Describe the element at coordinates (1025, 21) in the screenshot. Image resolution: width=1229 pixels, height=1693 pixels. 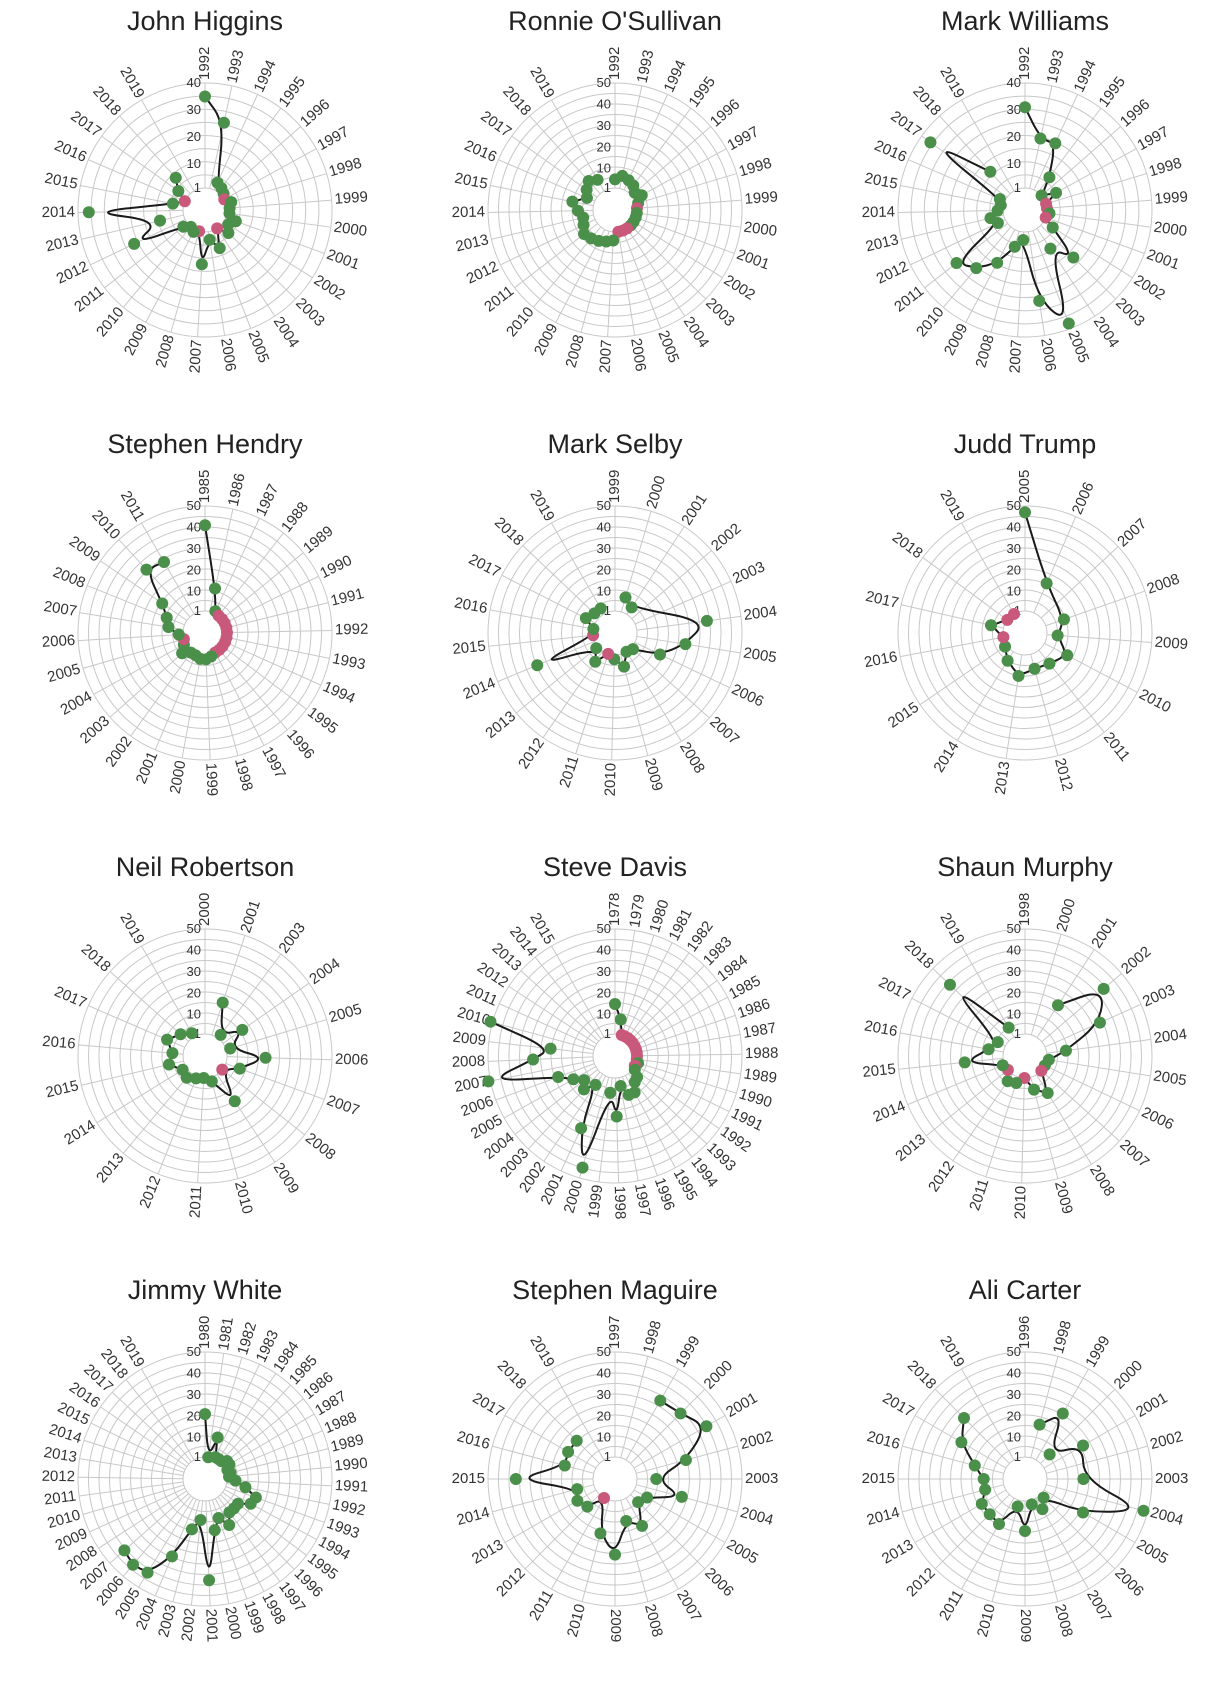
I see `chart-title: Mark Williams` at that location.